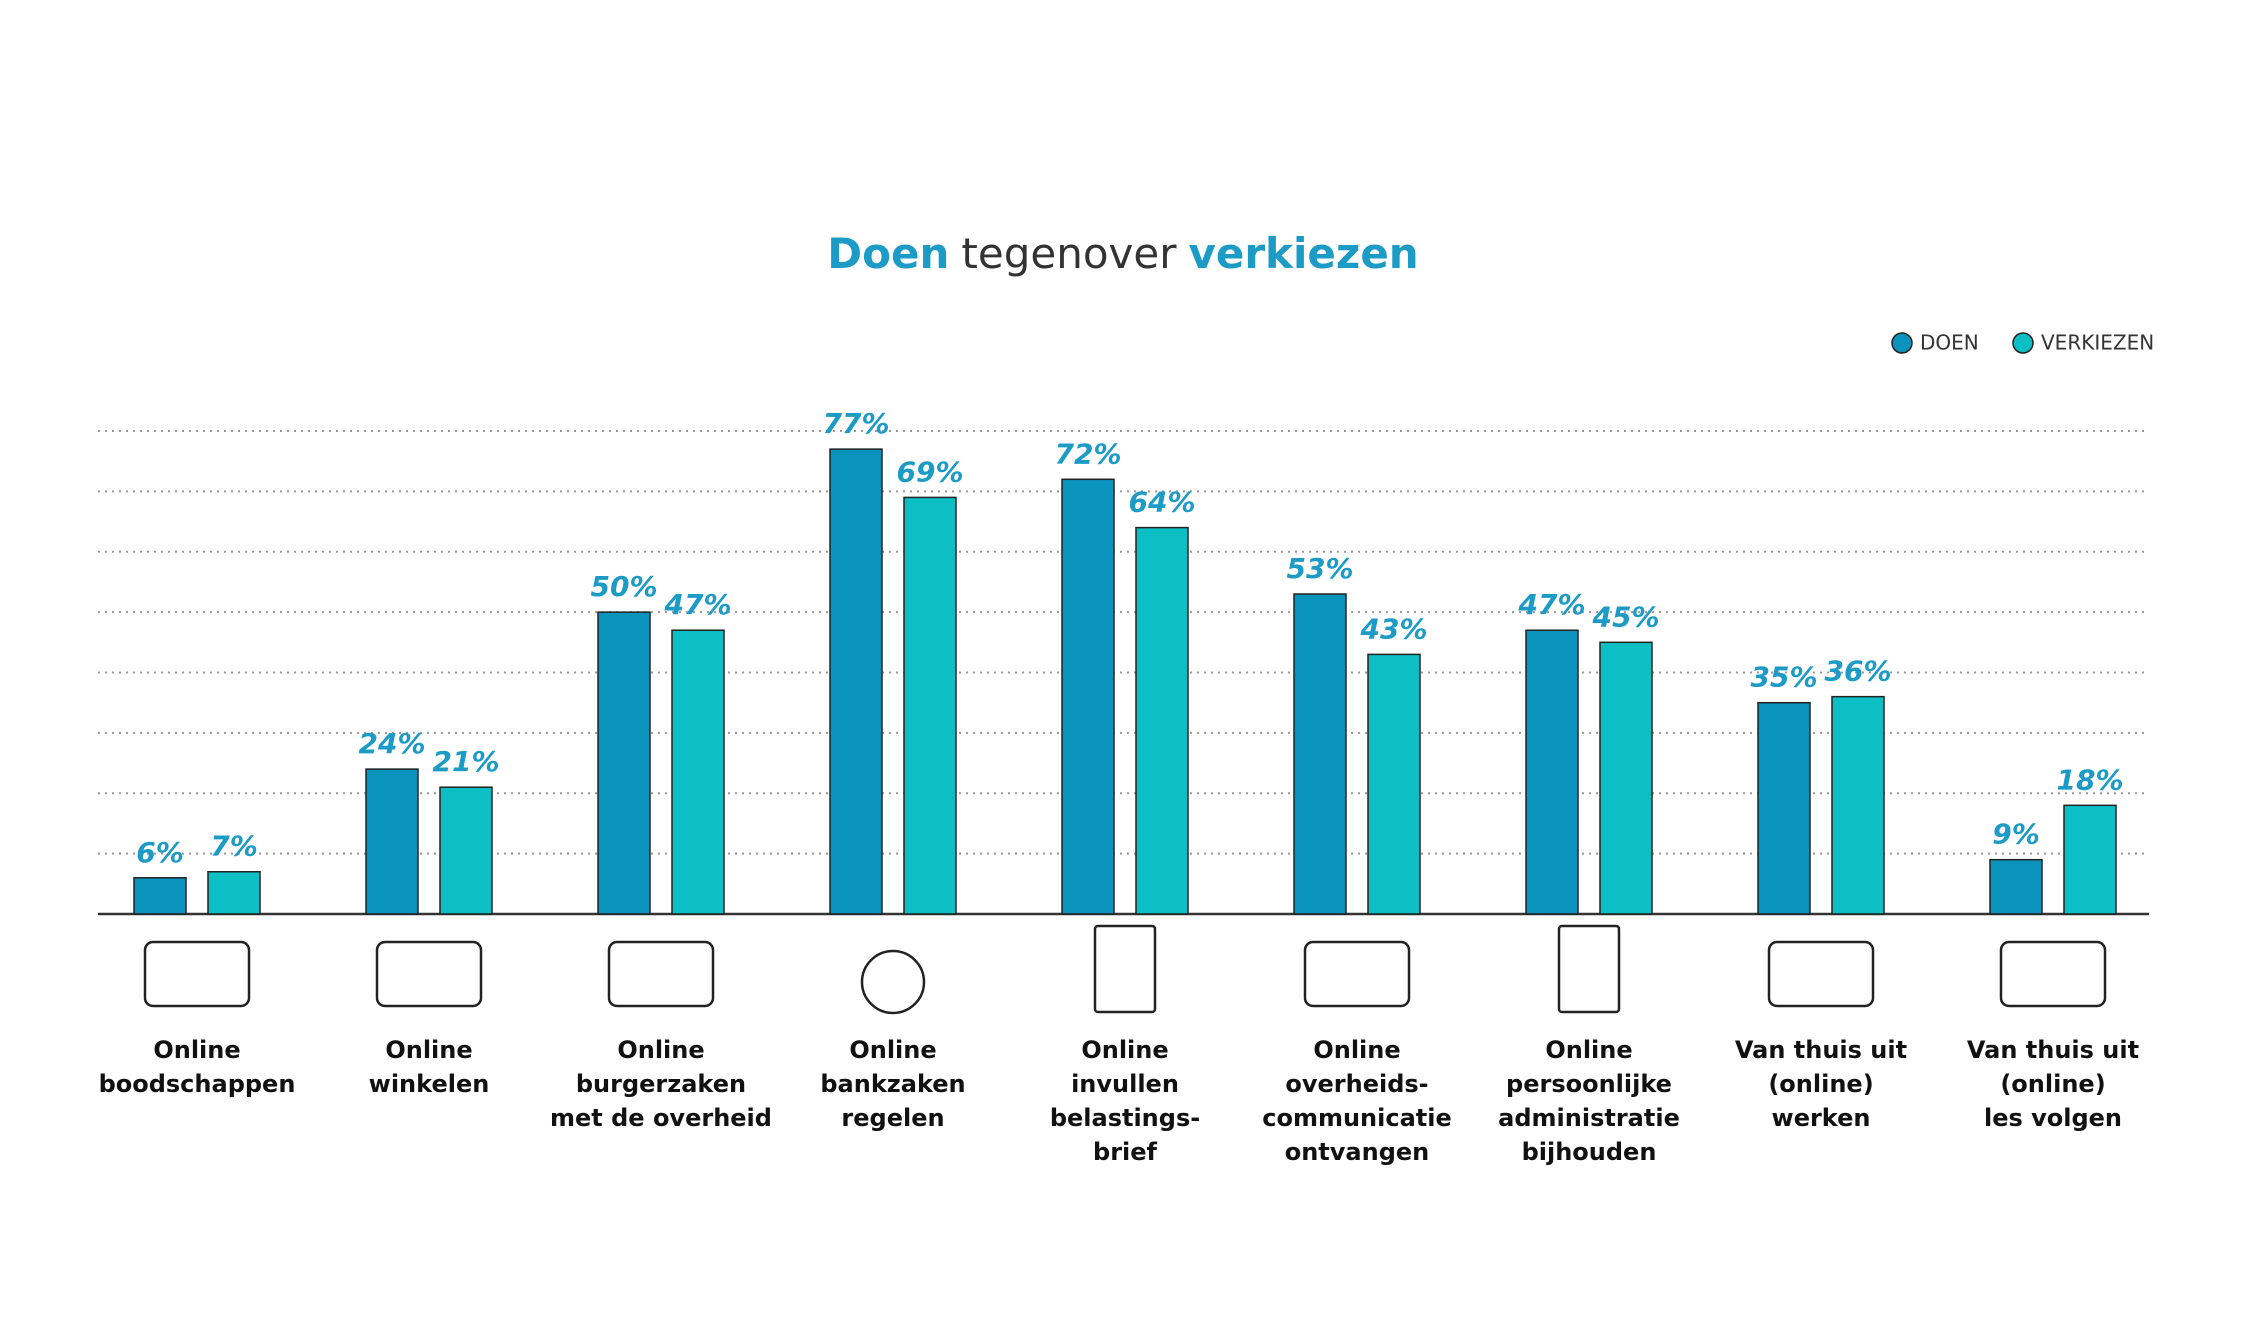 Image resolution: width=2241 pixels, height=1317 pixels. What do you see at coordinates (1357, 1152) in the screenshot?
I see `x-tick-label: ontvangen` at bounding box center [1357, 1152].